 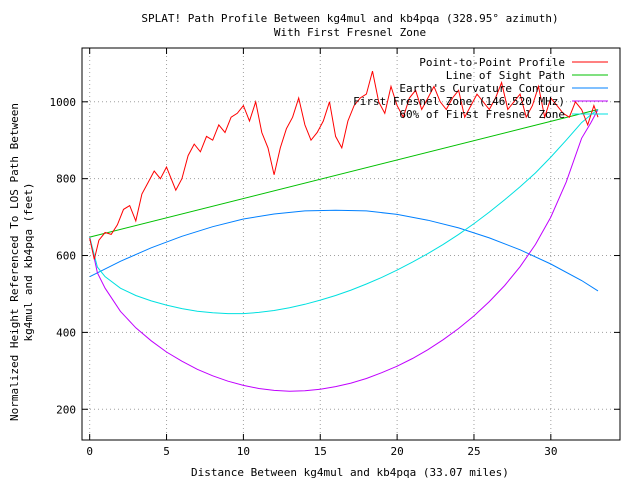 I want to click on x-tick-label: 25, so click(x=473, y=451).